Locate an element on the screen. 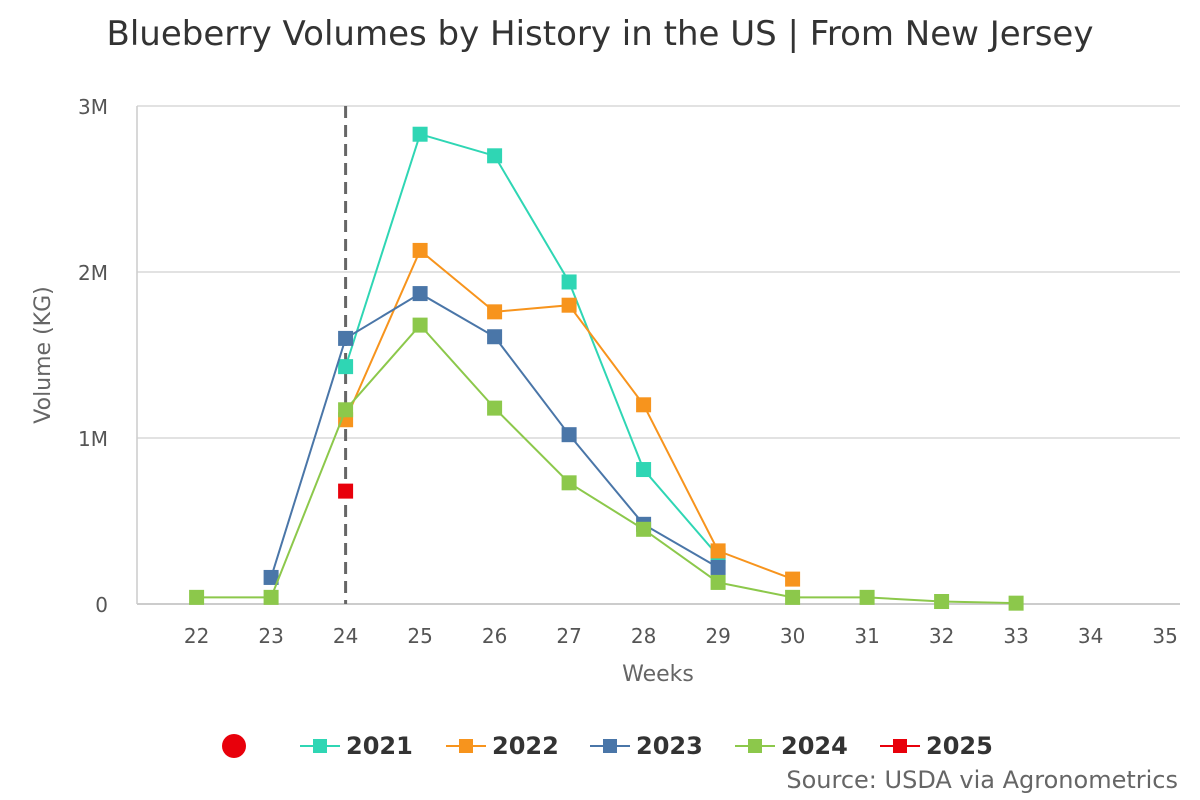 The height and width of the screenshot is (800, 1200). legend-item-2024: 2024 is located at coordinates (791, 746).